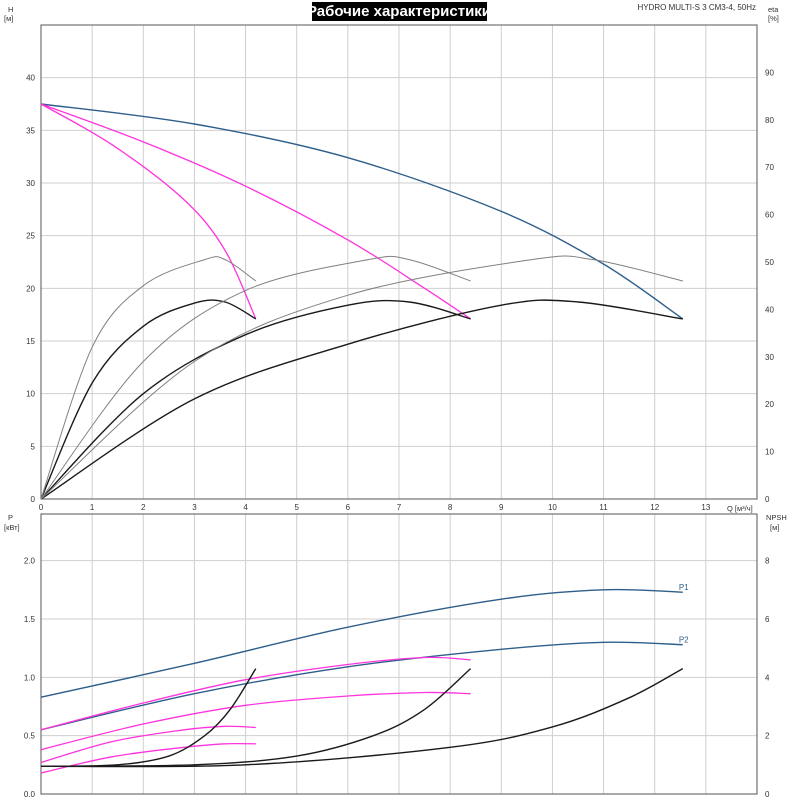 The width and height of the screenshot is (800, 800). What do you see at coordinates (773, 18) in the screenshot?
I see `y2-axis-unit-eta: [%]` at bounding box center [773, 18].